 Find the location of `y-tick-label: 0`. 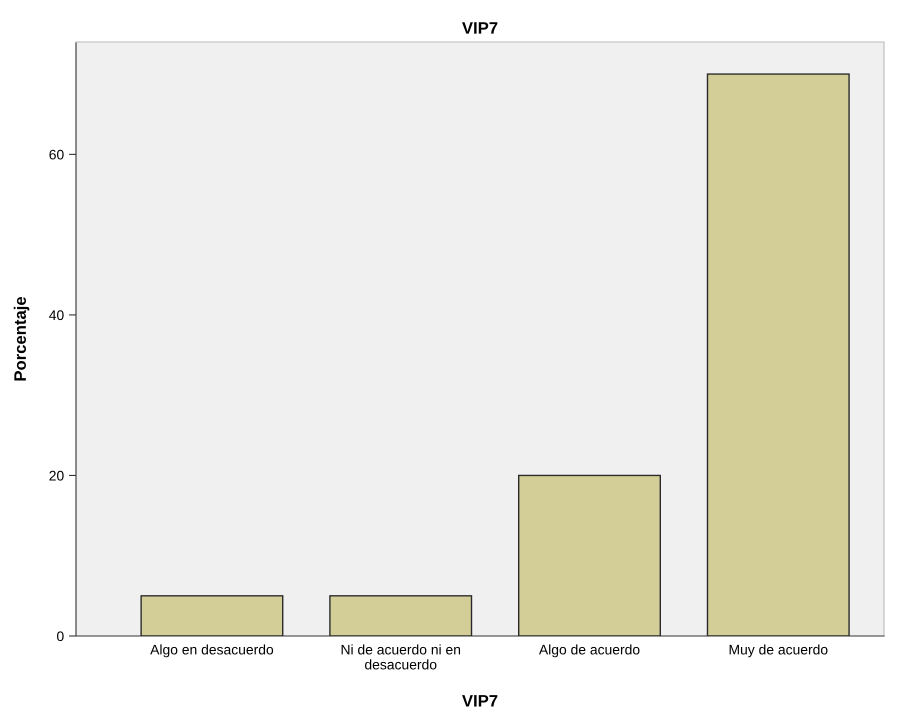

y-tick-label: 0 is located at coordinates (60, 636).